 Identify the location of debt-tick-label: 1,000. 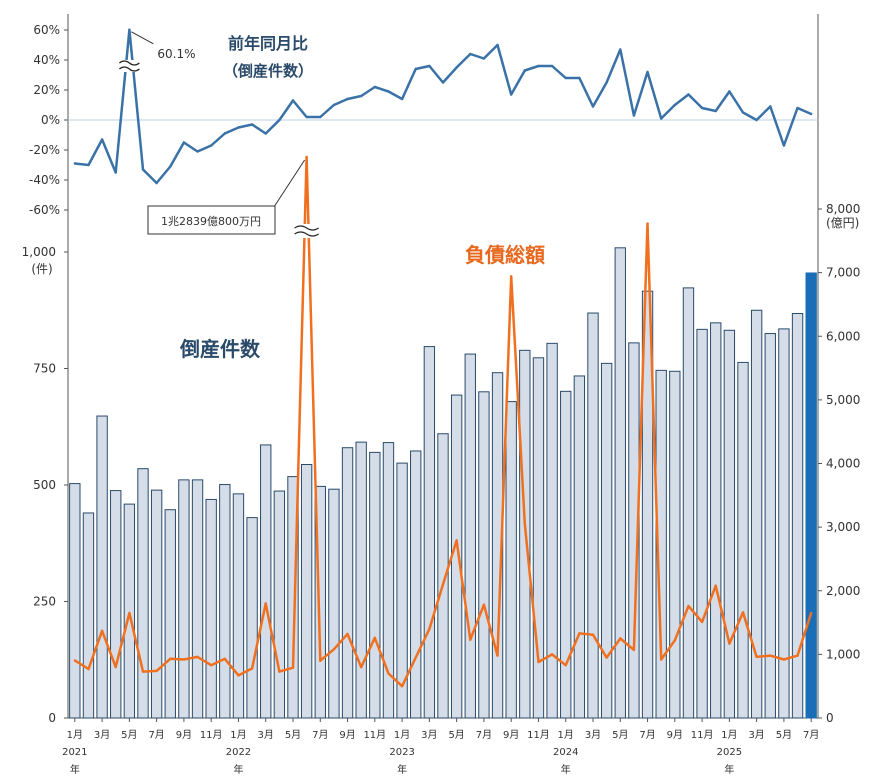
(843, 654).